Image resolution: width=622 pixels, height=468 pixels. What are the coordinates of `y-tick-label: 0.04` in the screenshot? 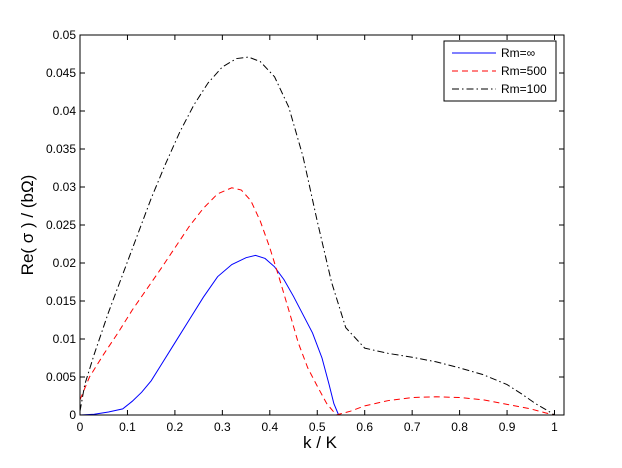 It's located at (65, 111).